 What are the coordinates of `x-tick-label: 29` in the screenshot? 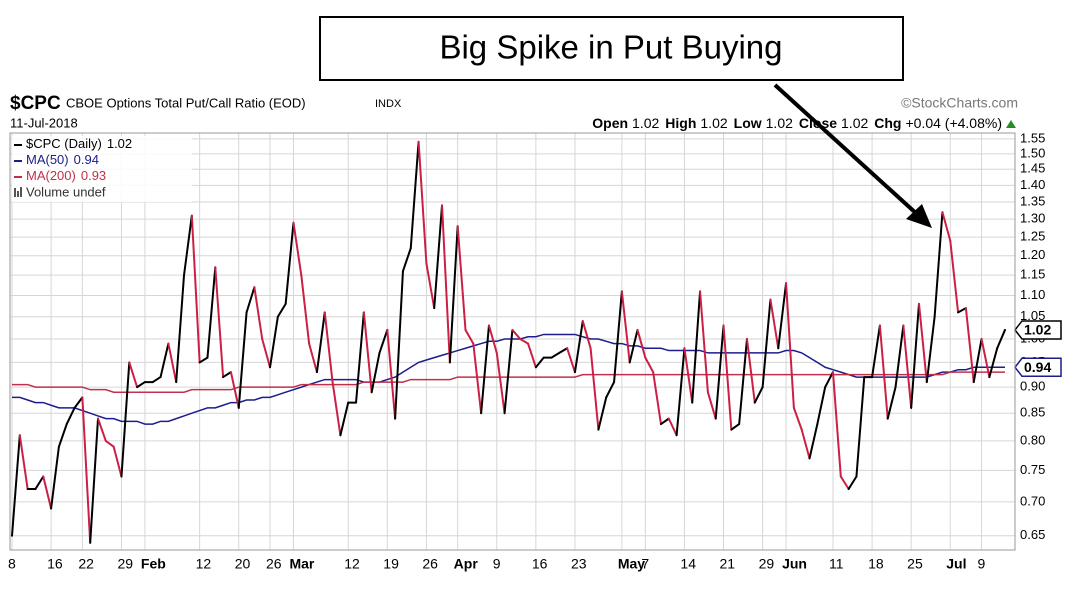 It's located at (767, 564).